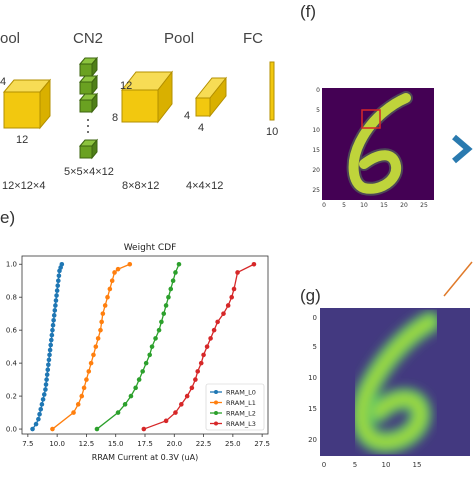 The image size is (474, 479). I want to click on legend-marker, so click(216, 413).